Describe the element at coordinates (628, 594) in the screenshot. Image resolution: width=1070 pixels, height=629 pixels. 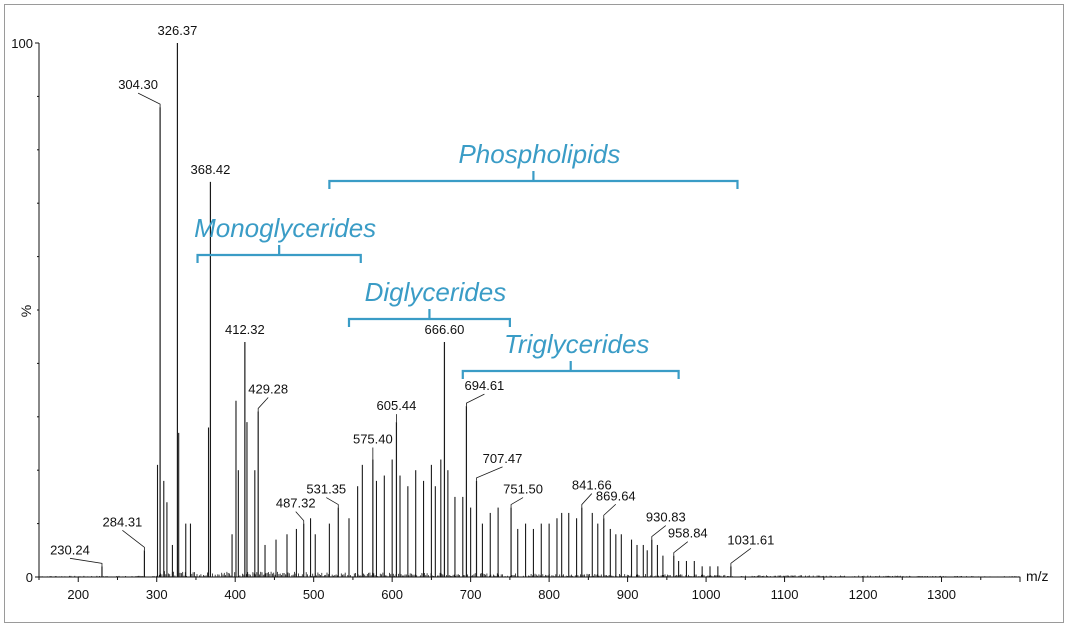
I see `x-tick-label: 900` at that location.